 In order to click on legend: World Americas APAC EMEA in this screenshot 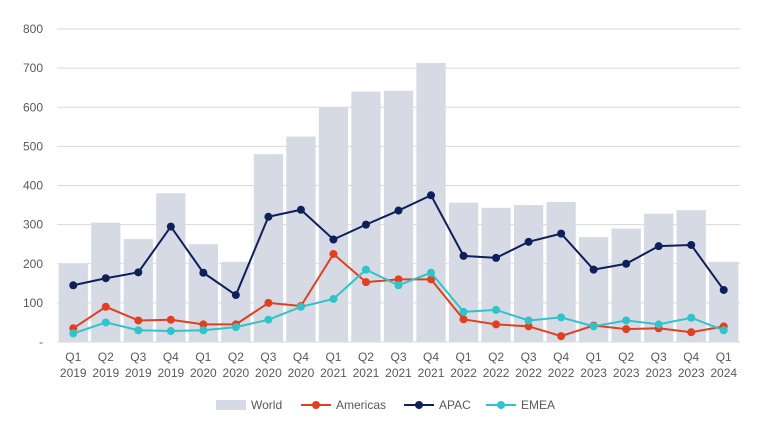, I will do `click(385, 405)`.